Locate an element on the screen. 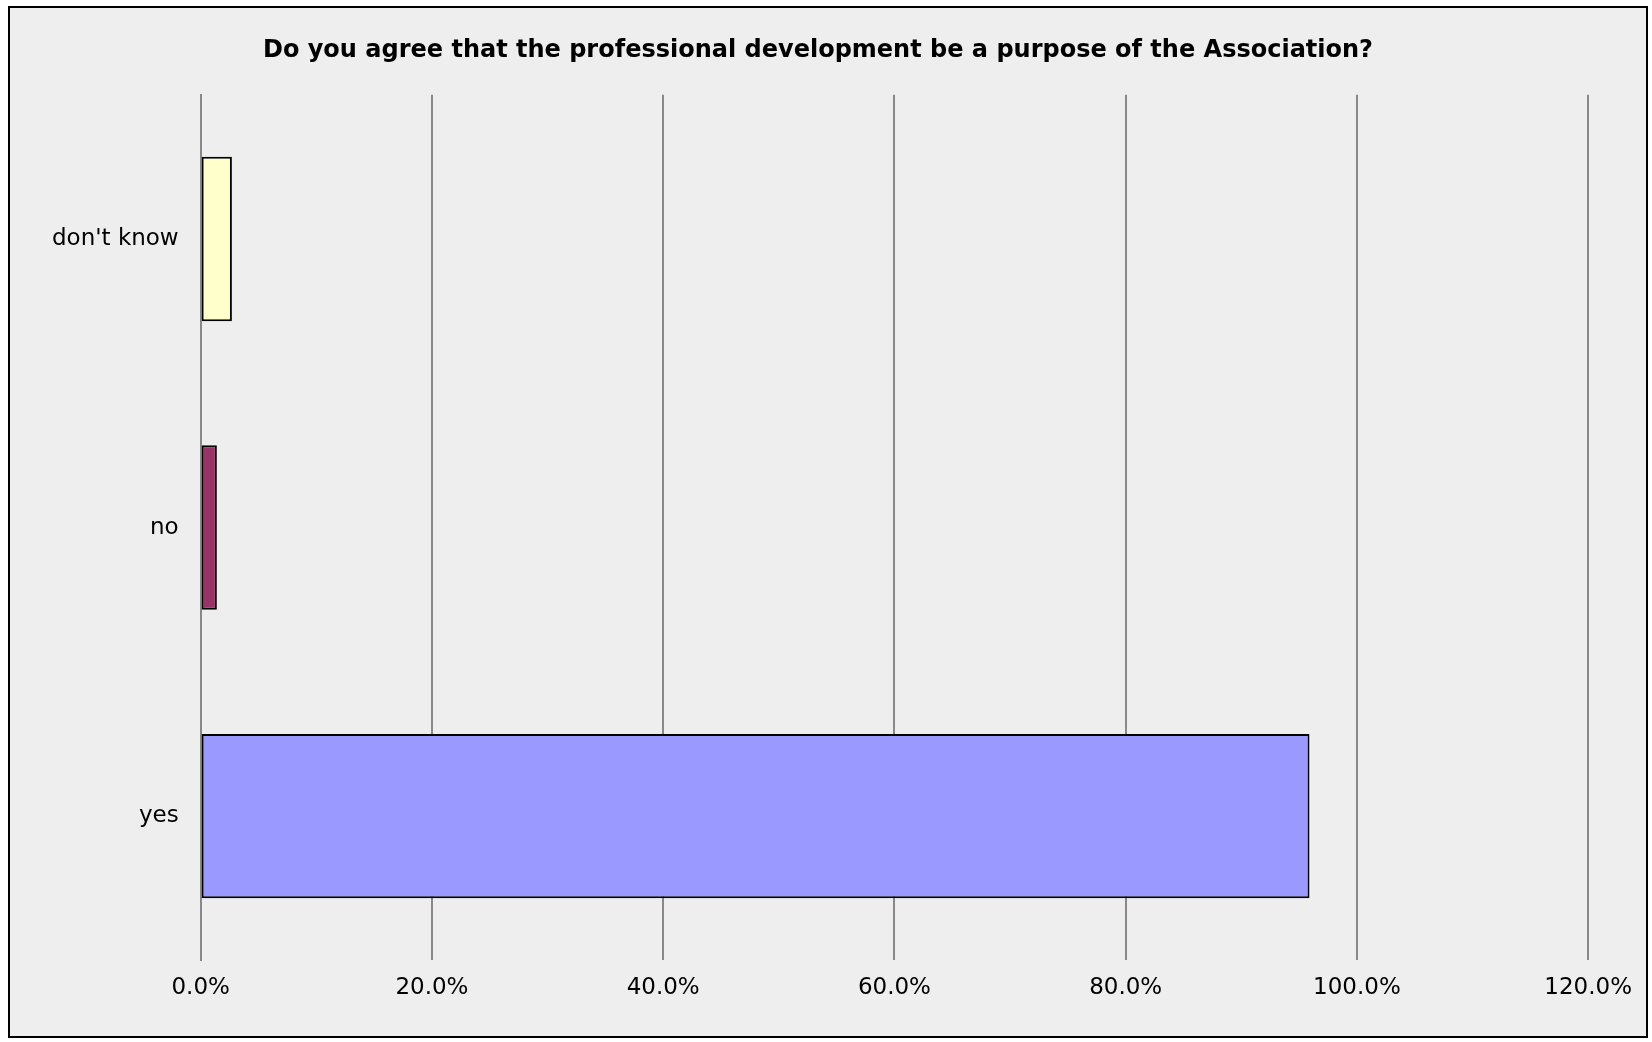 This screenshot has height=1042, width=1652. chart-title: Do you agree that the professional development be a purpose of the Association? is located at coordinates (818, 48).